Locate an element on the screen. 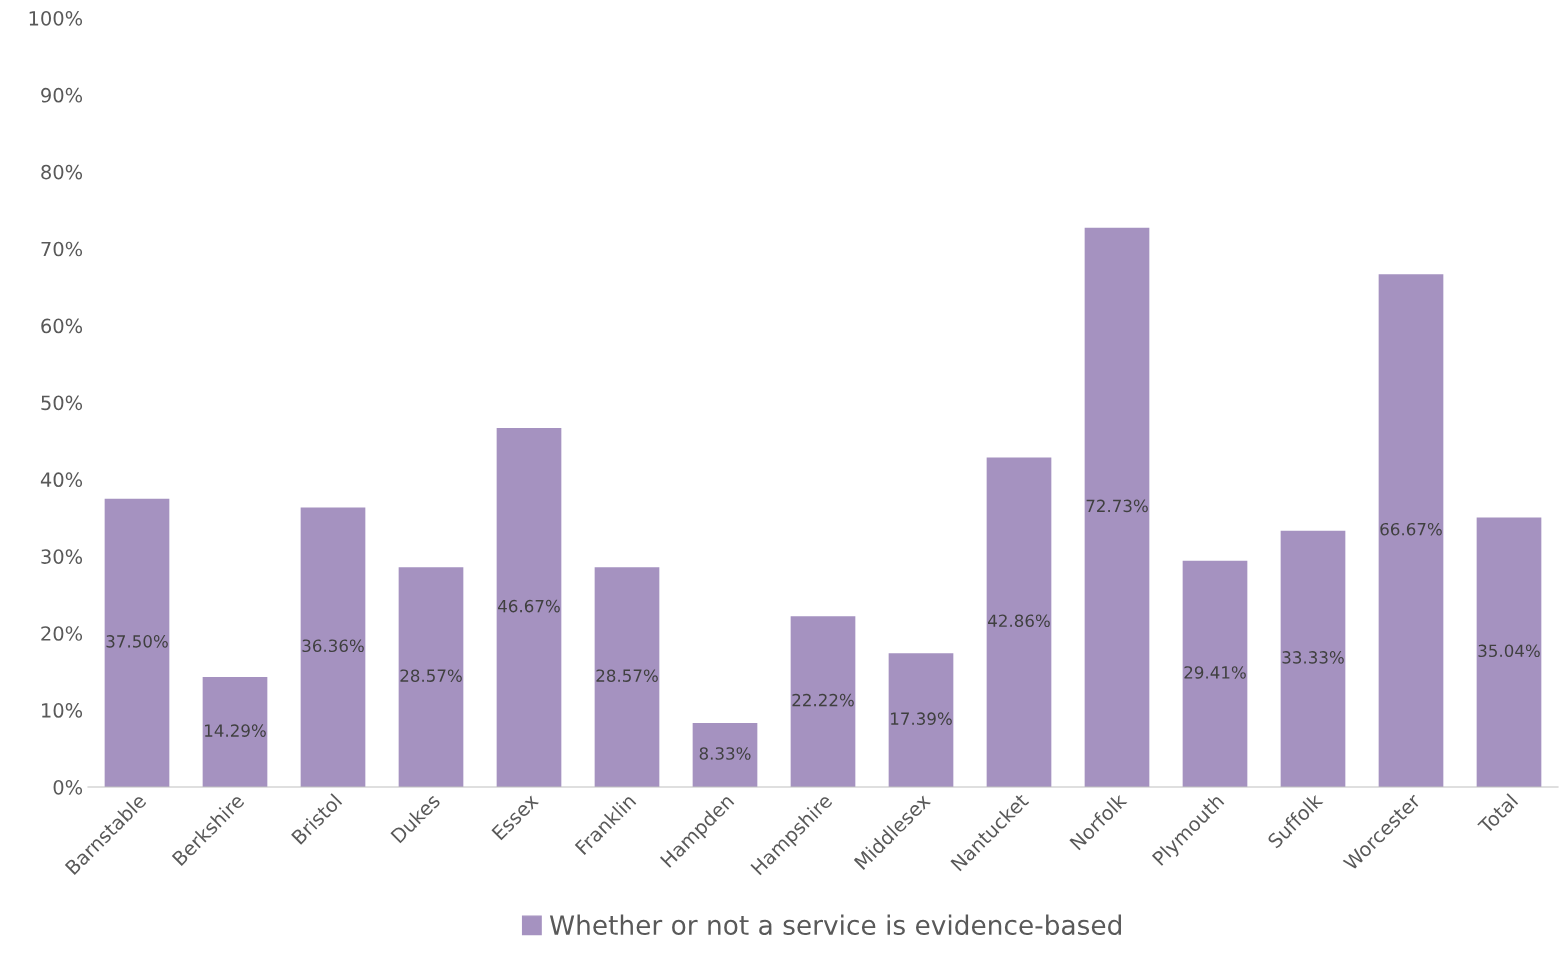 This screenshot has width=1560, height=956. data-label: 14.29% is located at coordinates (235, 730).